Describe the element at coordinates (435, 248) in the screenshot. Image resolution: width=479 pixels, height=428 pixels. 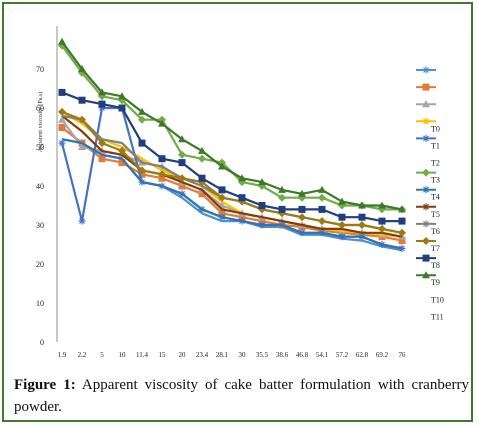
I see `legend-label: T7` at that location.